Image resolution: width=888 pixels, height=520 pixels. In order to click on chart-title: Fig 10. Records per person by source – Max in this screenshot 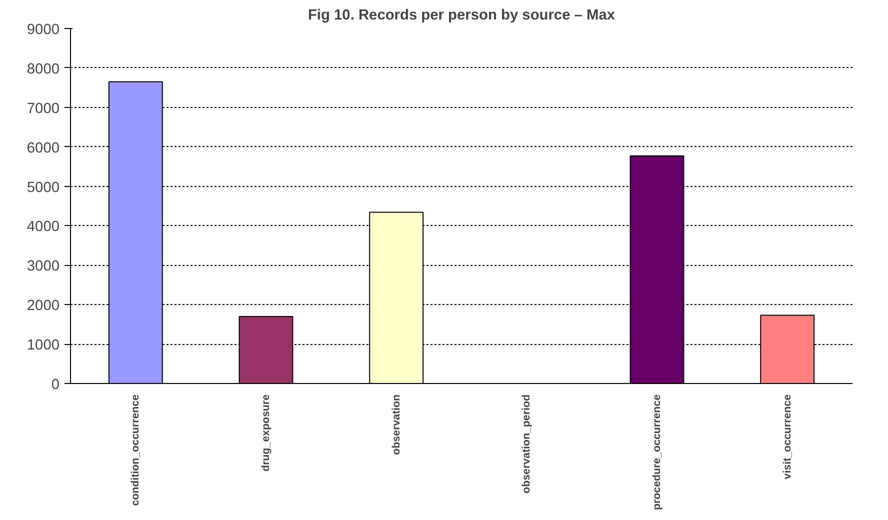, I will do `click(462, 16)`.